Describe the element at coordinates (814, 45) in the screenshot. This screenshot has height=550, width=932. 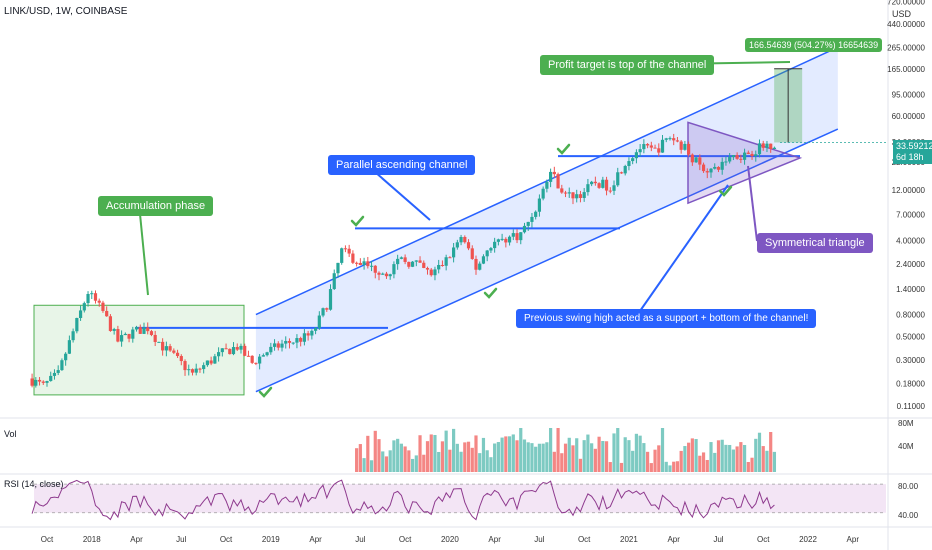
I see `measure-note: 166.54639 (504.27%) 16654639` at that location.